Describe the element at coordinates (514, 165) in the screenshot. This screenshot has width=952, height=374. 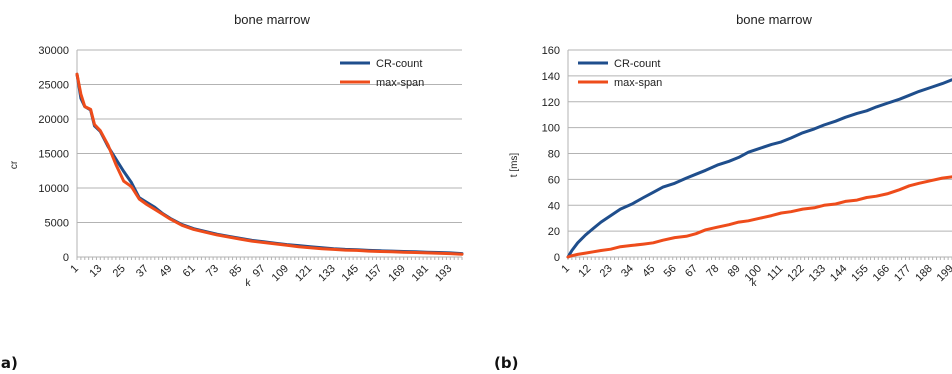
I see `y-axis-label: t [ms]` at that location.